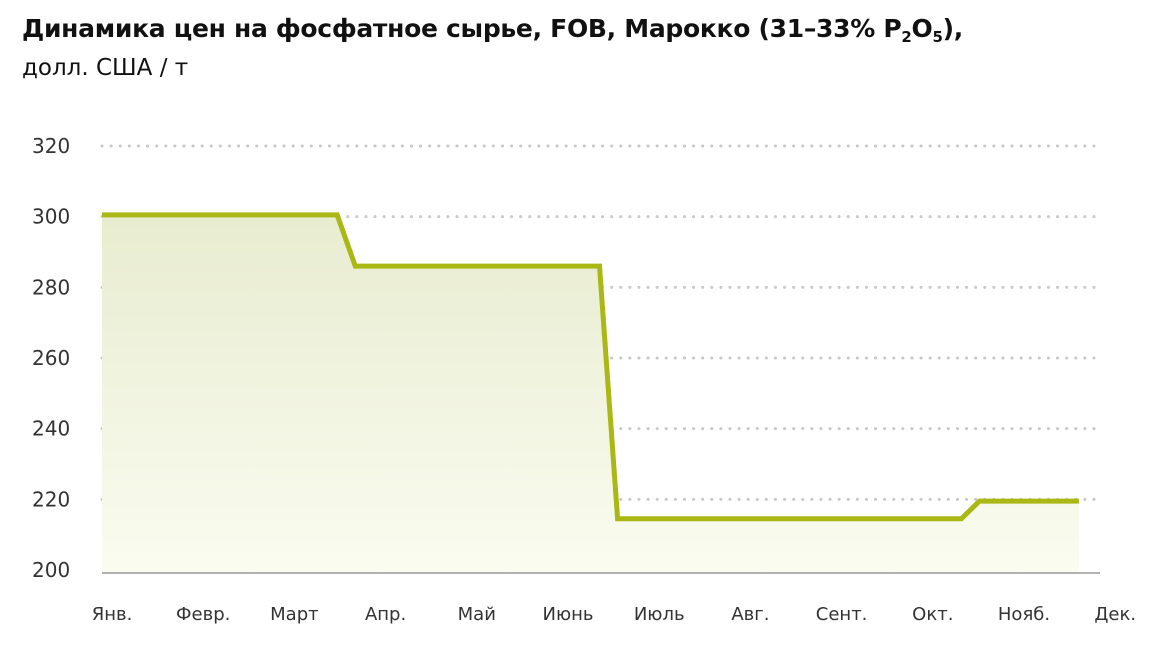 The width and height of the screenshot is (1154, 663). I want to click on x-tick-label: Нояб., so click(1024, 614).